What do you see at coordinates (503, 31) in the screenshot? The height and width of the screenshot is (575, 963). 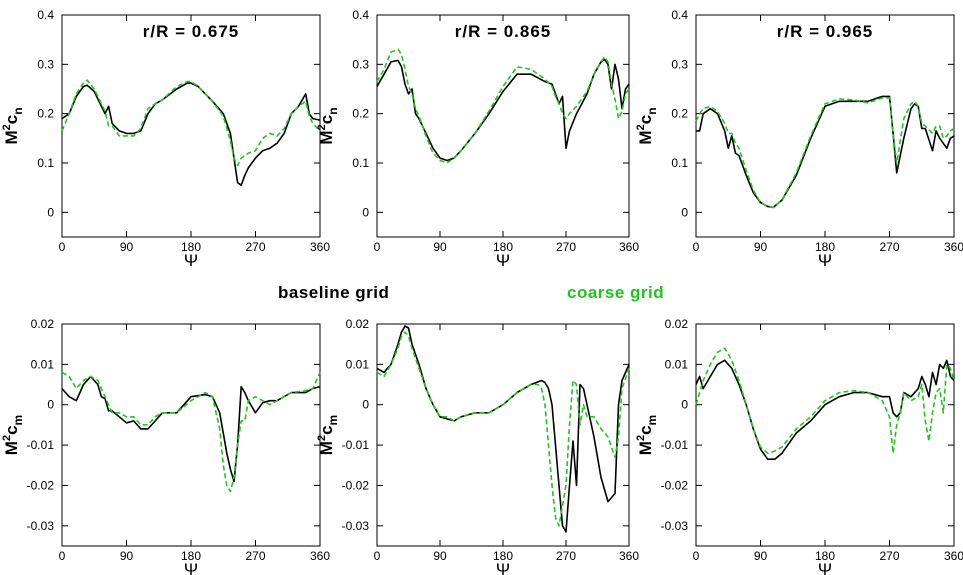 I see `chart-title: r/R = 0.865` at bounding box center [503, 31].